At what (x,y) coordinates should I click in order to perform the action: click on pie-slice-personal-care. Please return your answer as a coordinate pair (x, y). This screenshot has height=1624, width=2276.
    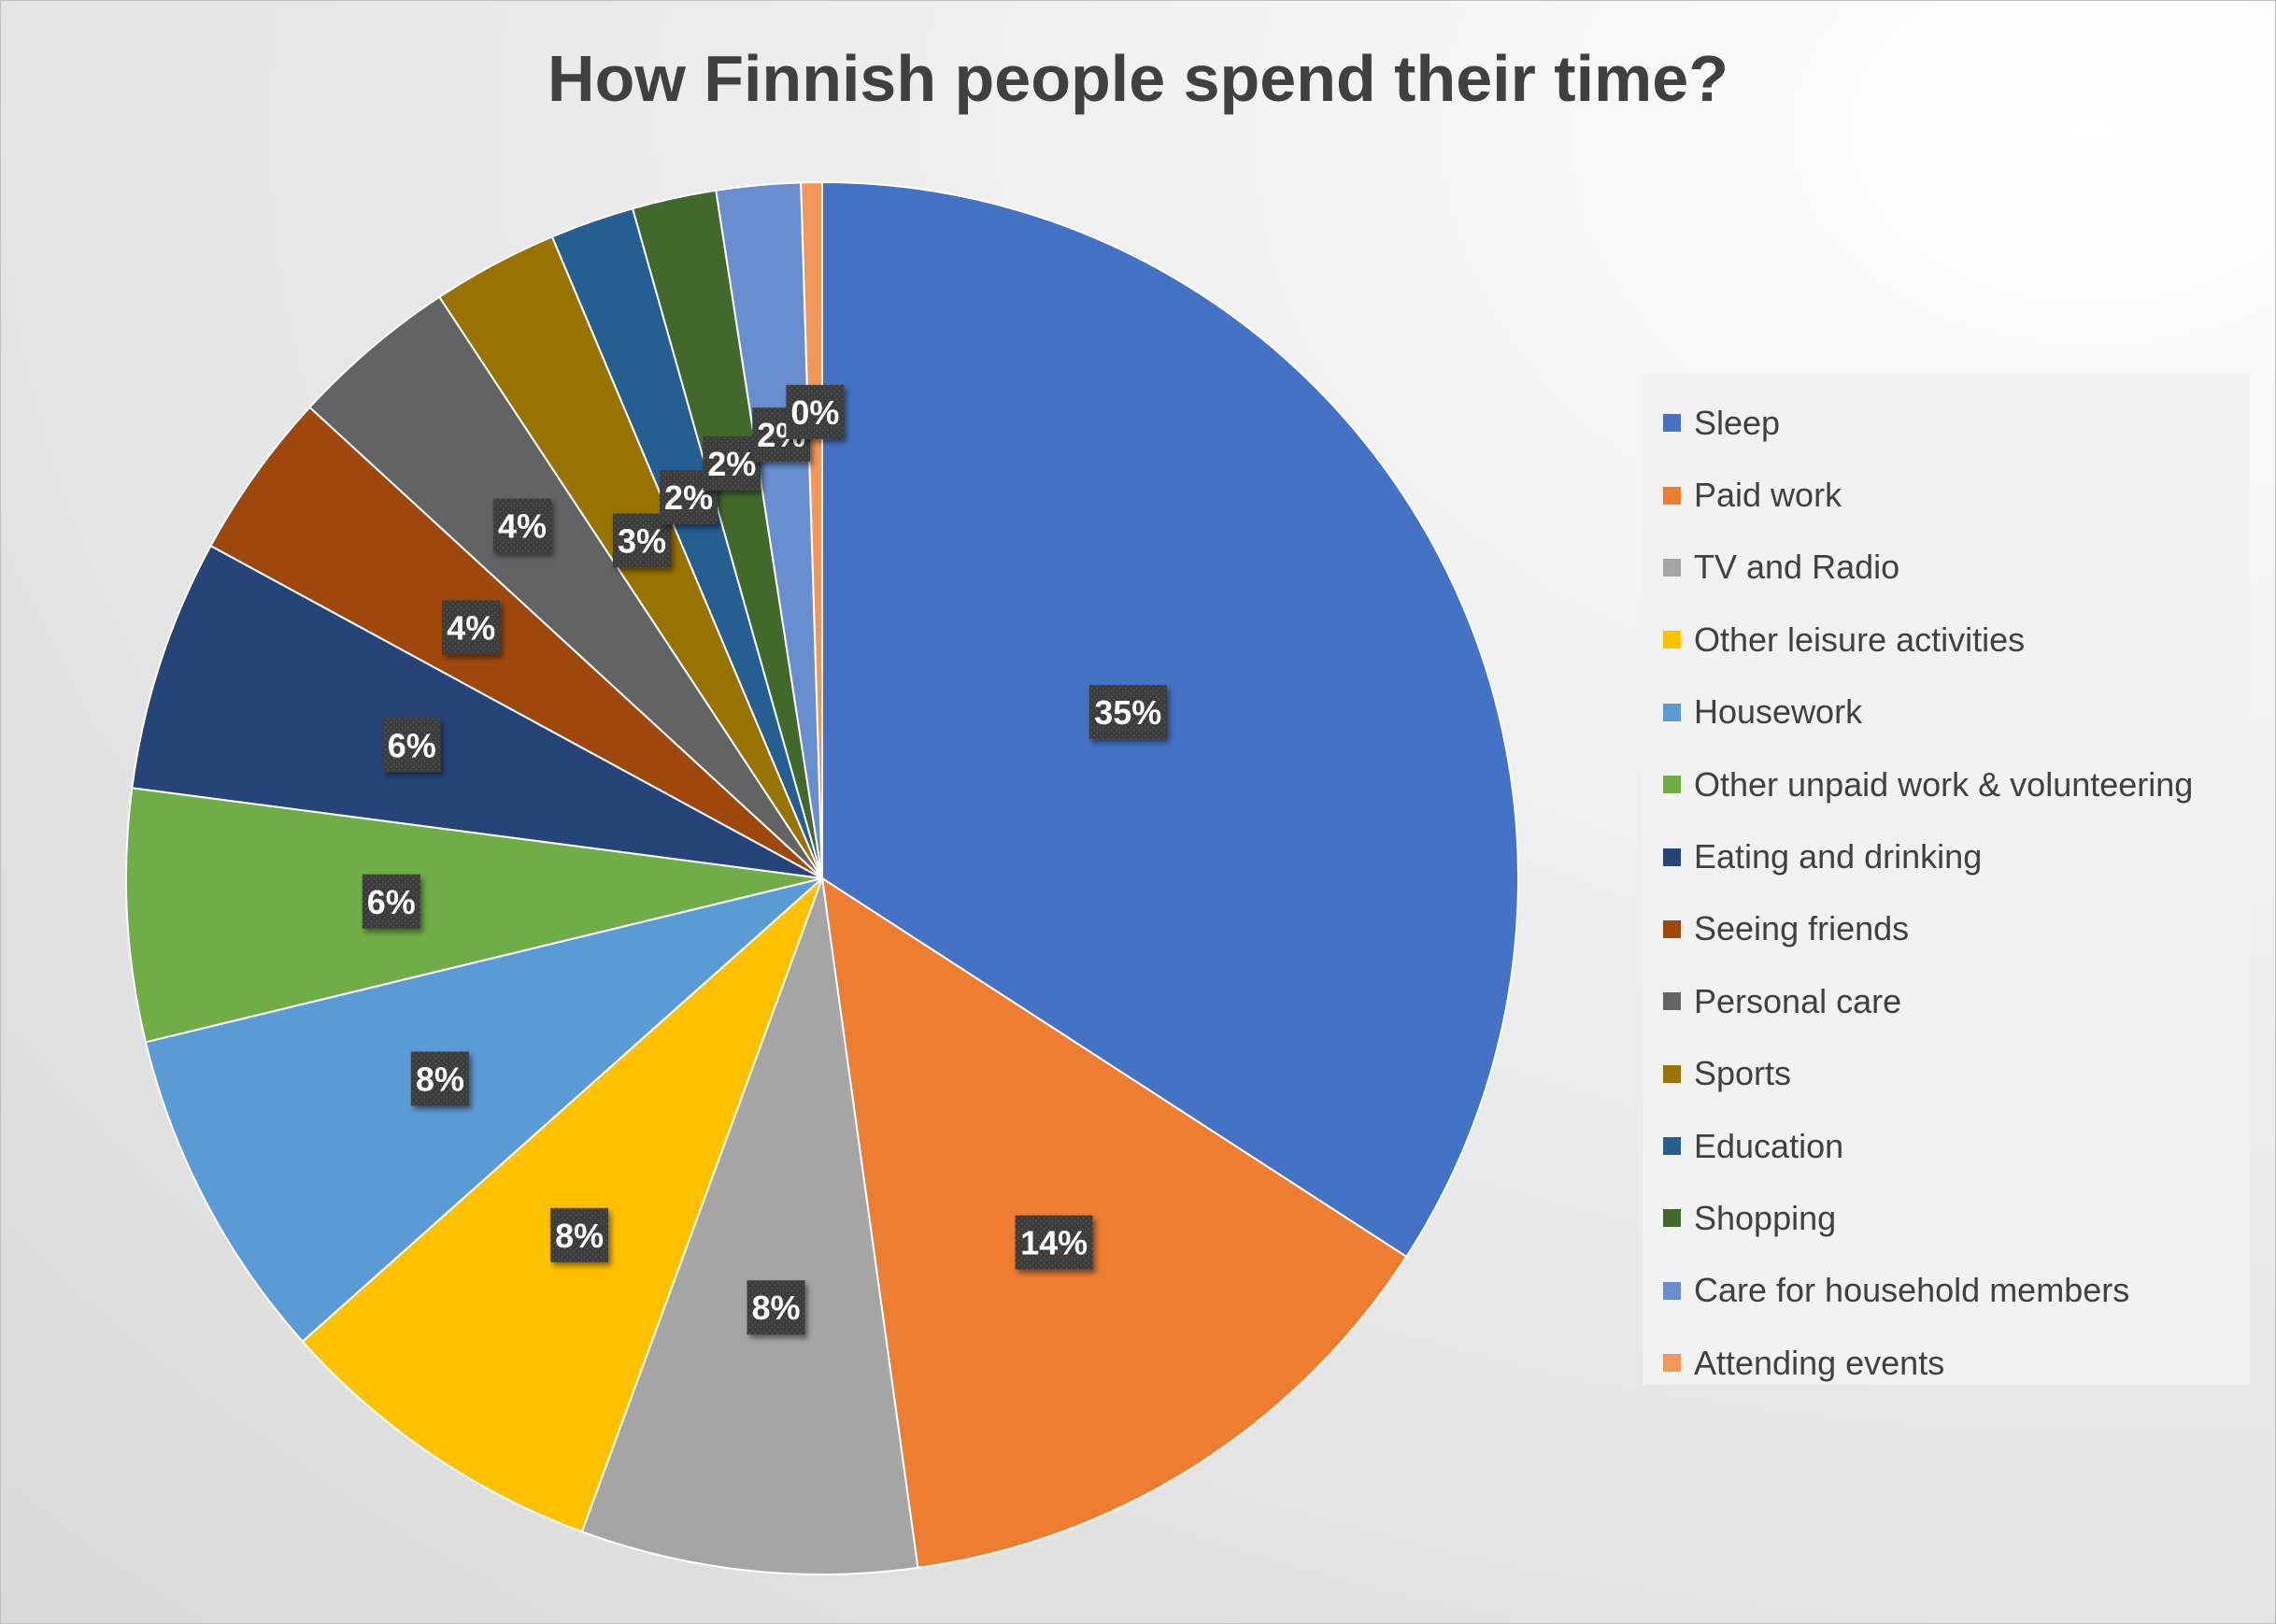
    Looking at the image, I should click on (565, 587).